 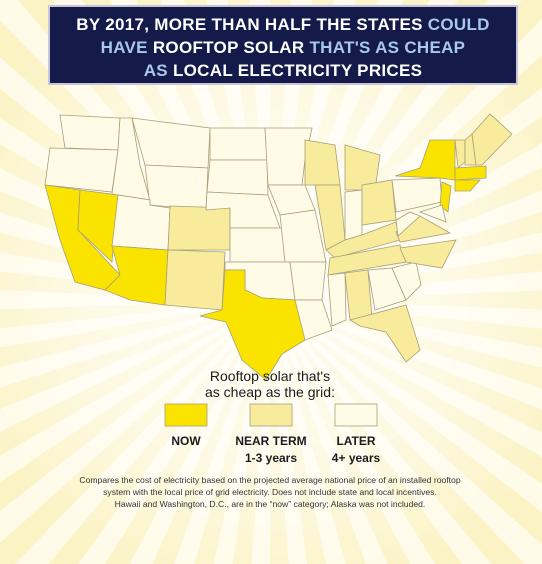 I want to click on title-text: ROOFTOP SOLAR, so click(x=228, y=47).